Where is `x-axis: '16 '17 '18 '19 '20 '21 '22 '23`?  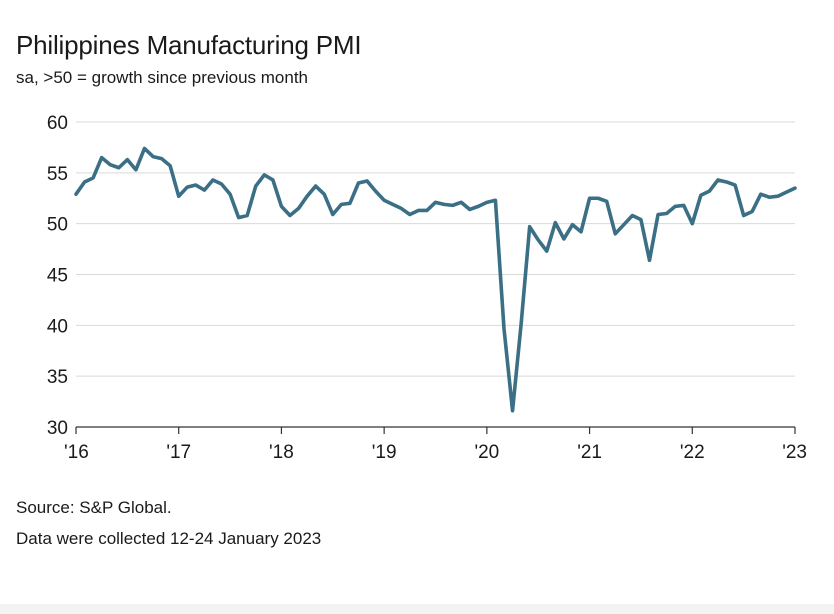 x-axis: '16 '17 '18 '19 '20 '21 '22 '23 is located at coordinates (435, 444).